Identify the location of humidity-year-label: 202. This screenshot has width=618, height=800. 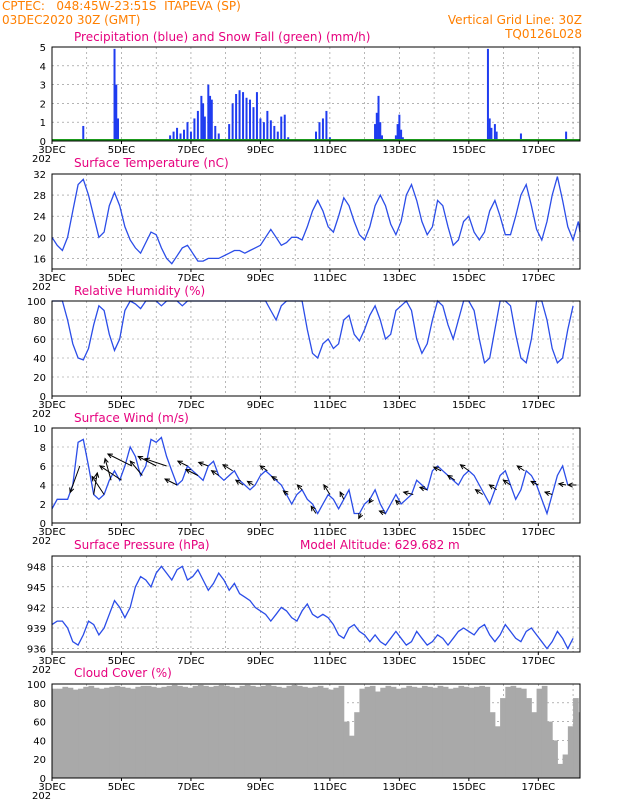
(41, 414).